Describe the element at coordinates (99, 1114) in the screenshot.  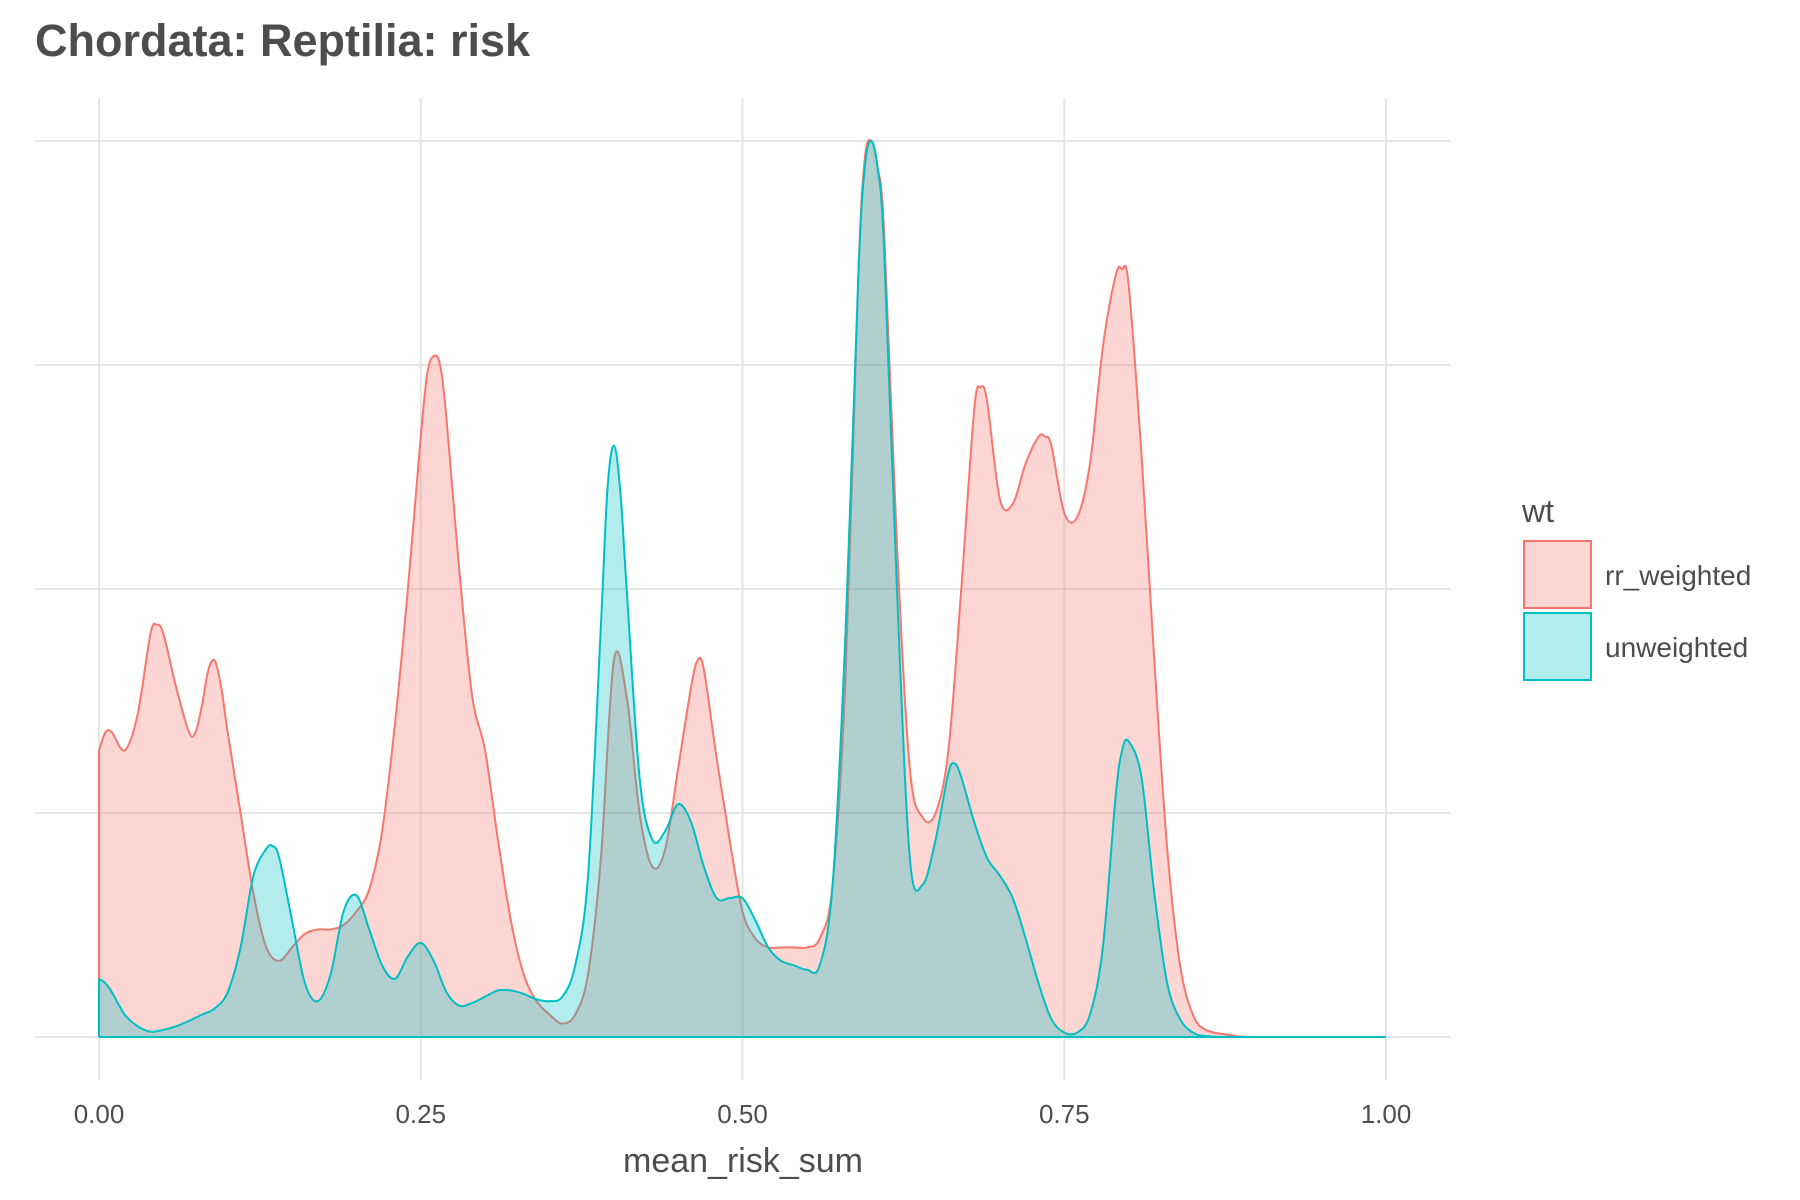
I see `x-tick-label: 0.00` at that location.